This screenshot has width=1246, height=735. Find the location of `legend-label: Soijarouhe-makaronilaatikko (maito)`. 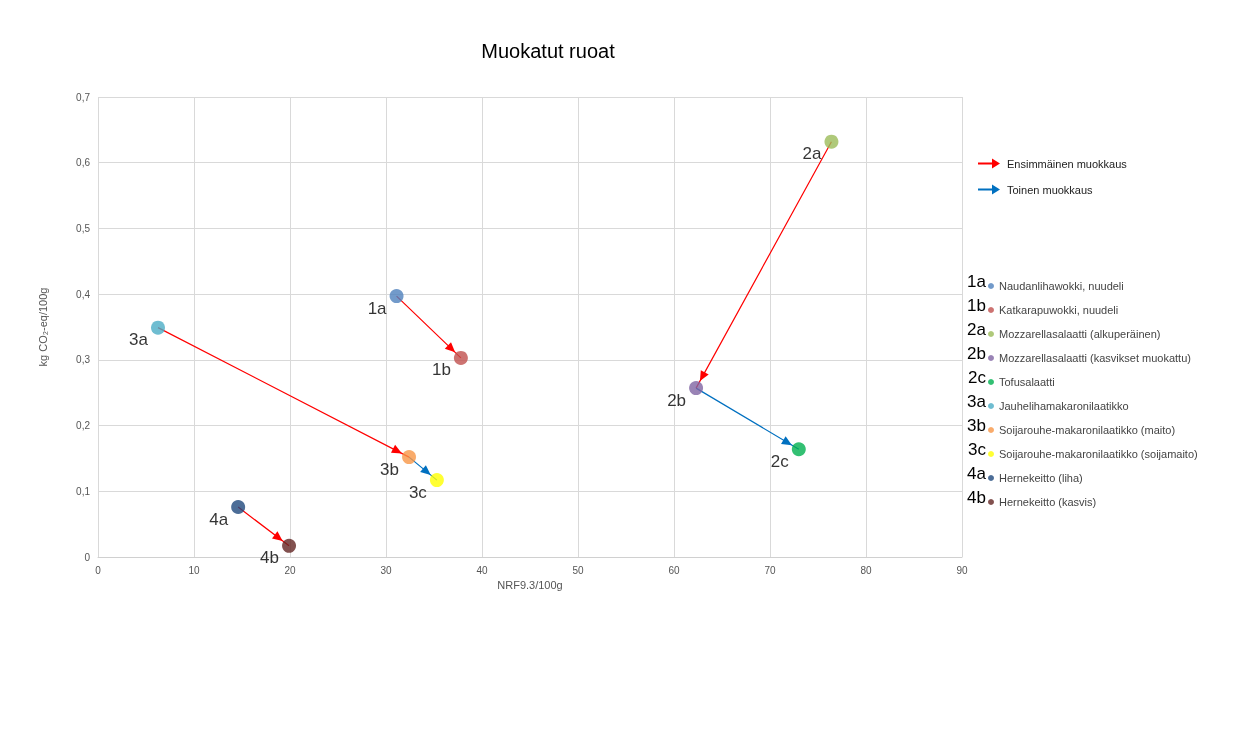

legend-label: Soijarouhe-makaronilaatikko (maito) is located at coordinates (1087, 430).